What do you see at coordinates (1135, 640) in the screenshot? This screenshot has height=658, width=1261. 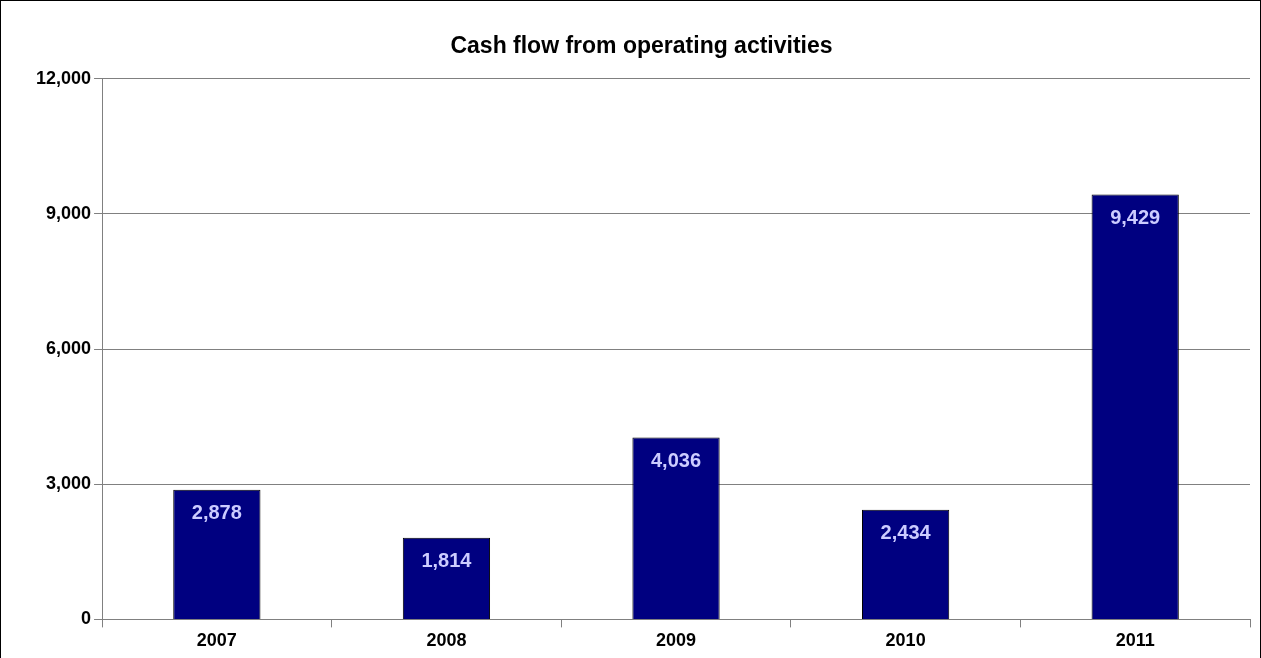 I see `x-tick-label: 2011` at bounding box center [1135, 640].